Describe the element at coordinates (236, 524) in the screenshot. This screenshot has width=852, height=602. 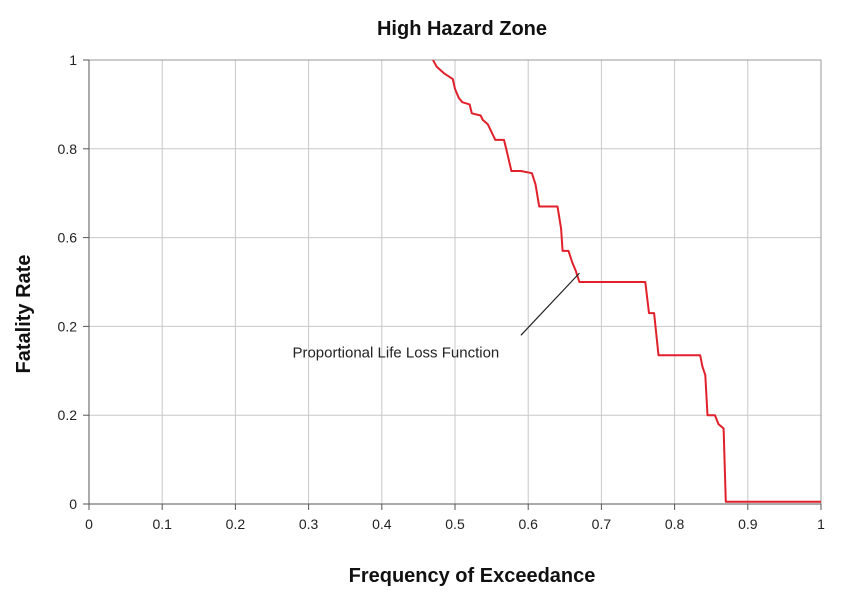
I see `x-tick-label: 0.2` at that location.